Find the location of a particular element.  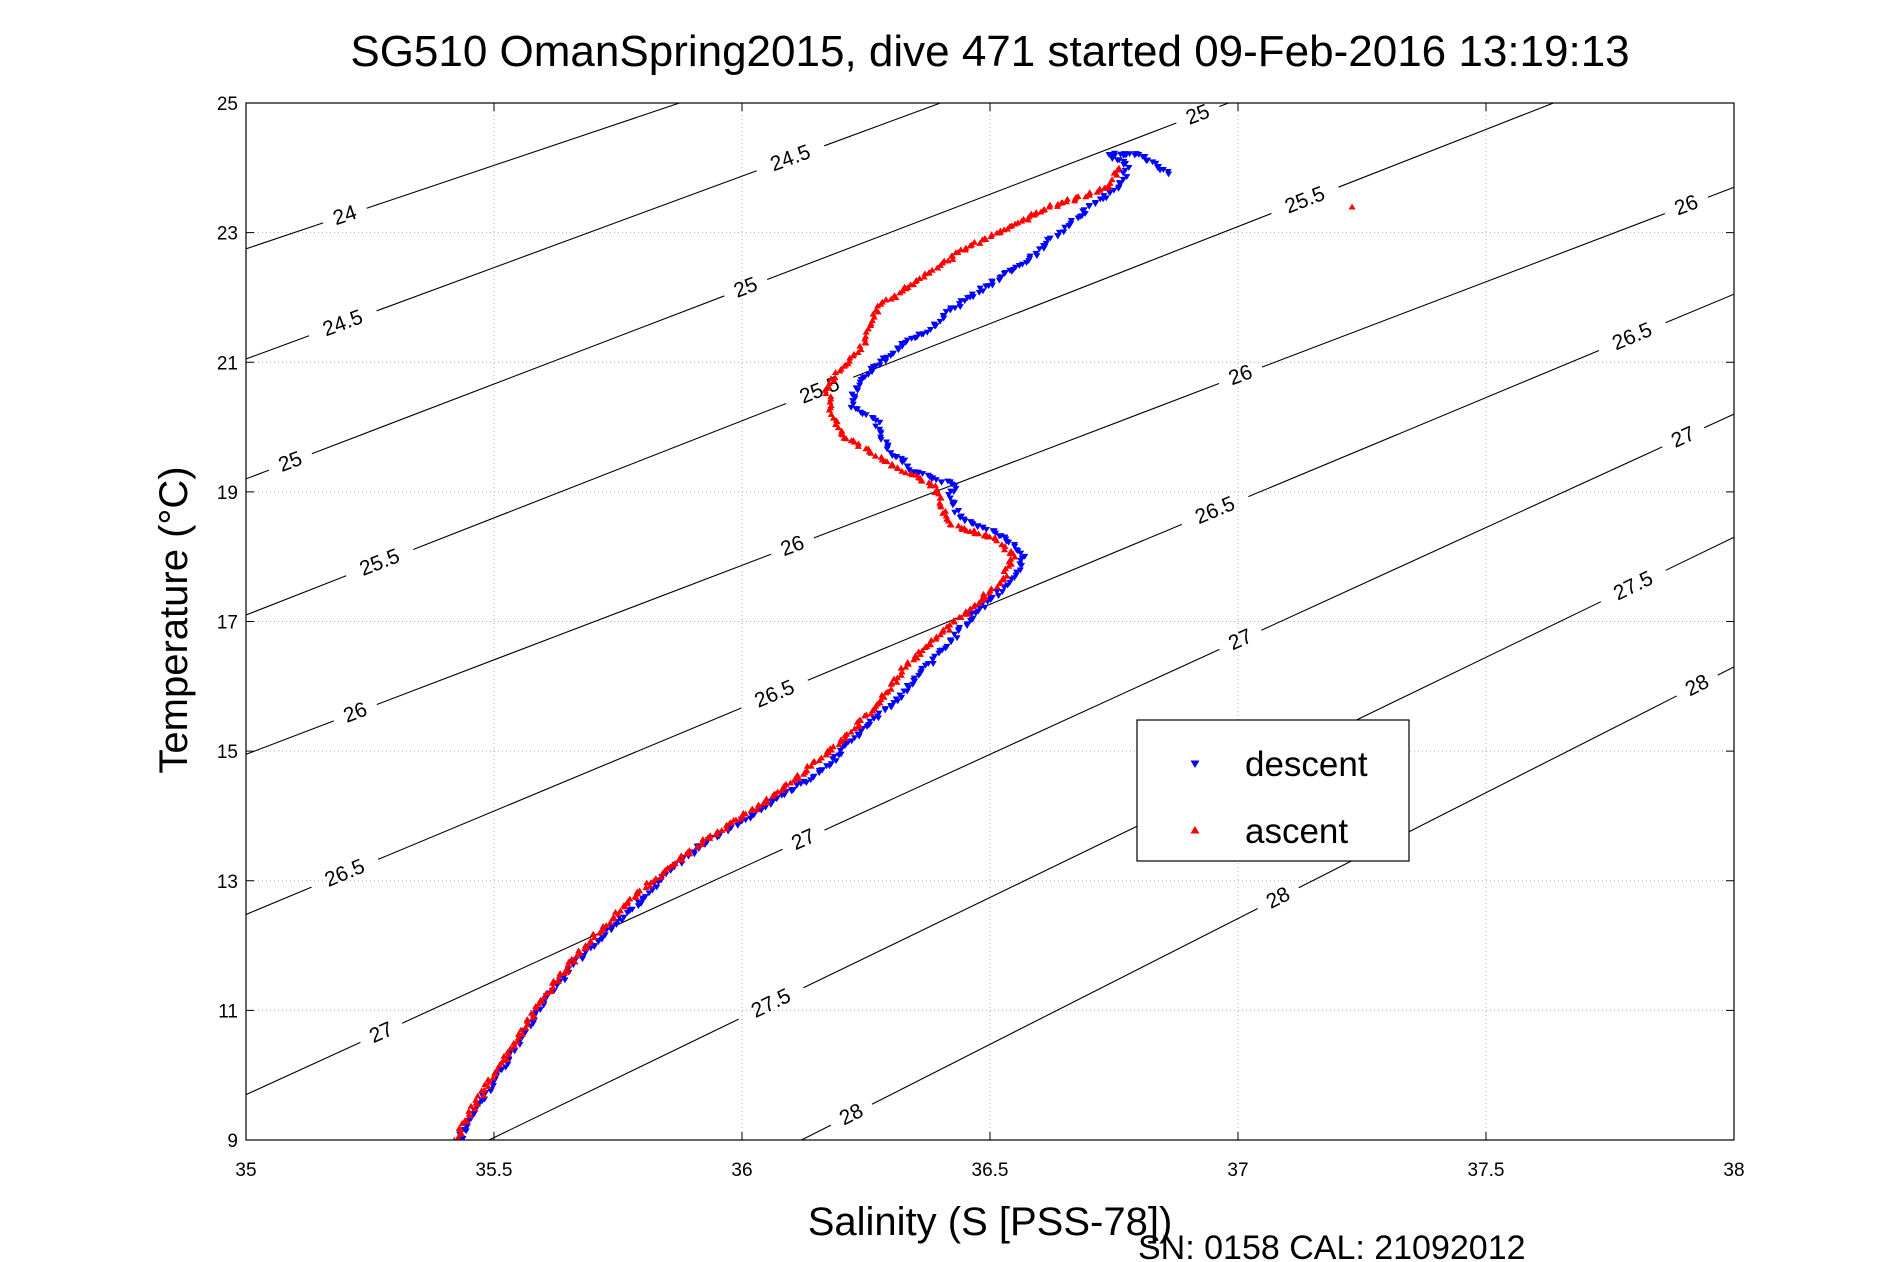

y-tick-label: 19 is located at coordinates (227, 493).